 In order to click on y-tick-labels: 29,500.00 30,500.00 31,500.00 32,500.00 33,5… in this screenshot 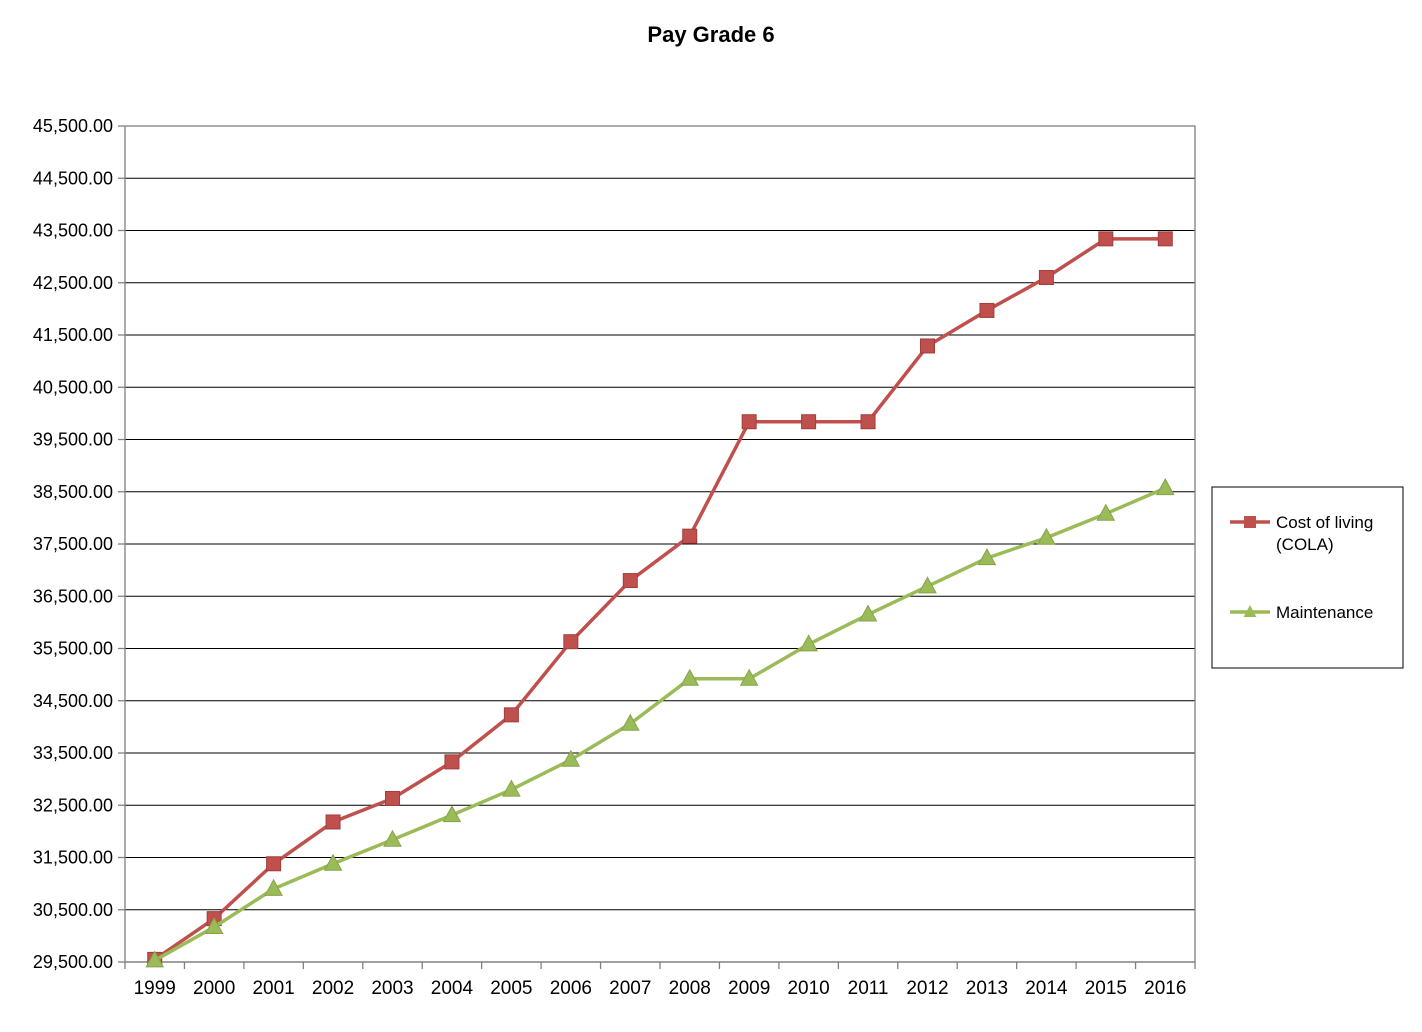, I will do `click(73, 544)`.